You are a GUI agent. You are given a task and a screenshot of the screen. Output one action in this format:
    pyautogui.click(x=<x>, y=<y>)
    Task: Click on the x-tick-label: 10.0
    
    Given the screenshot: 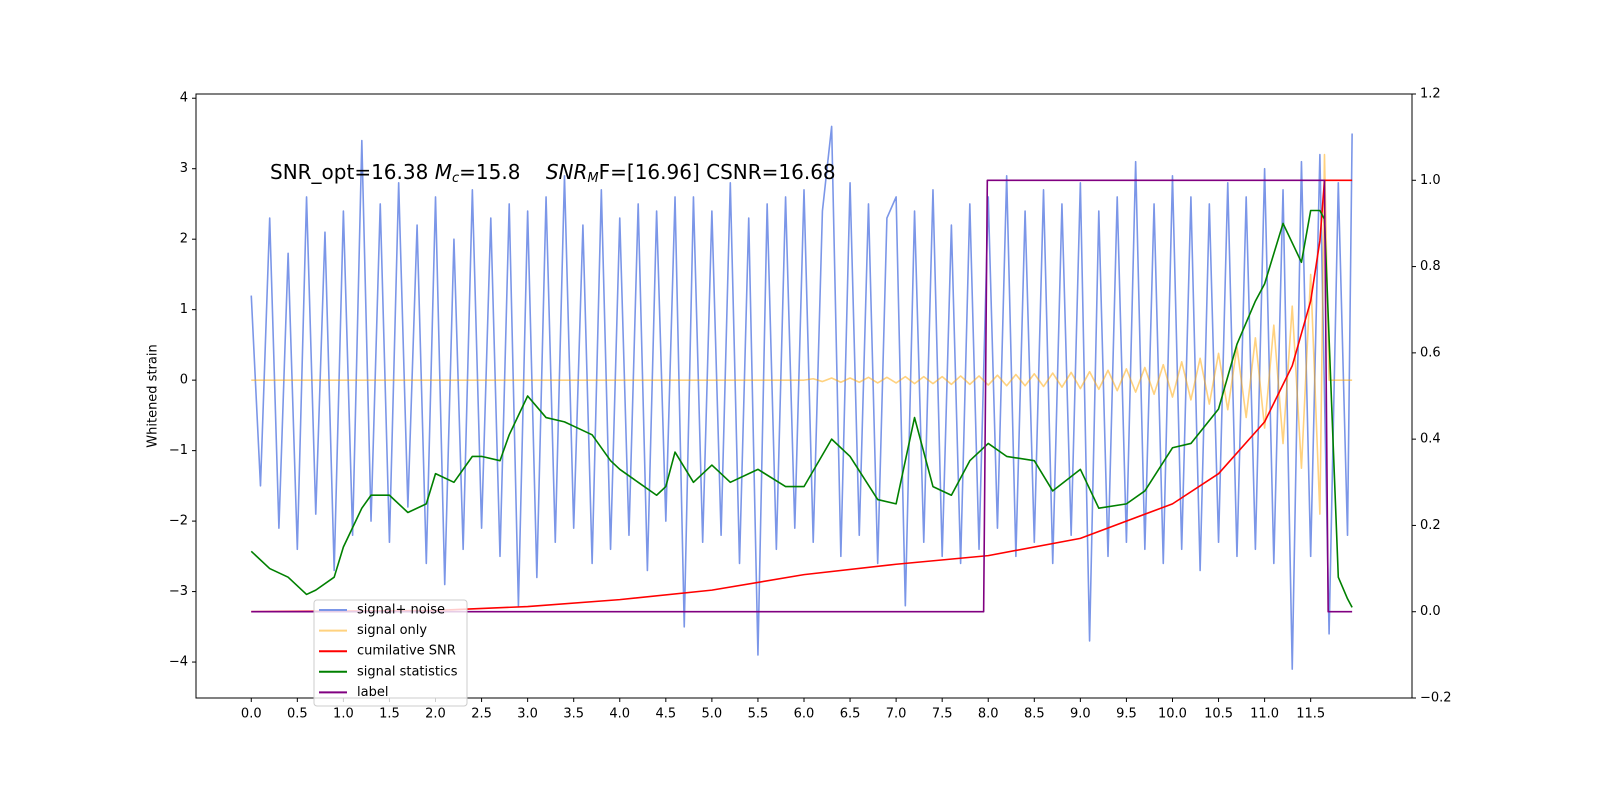 What is the action you would take?
    pyautogui.click(x=1172, y=714)
    